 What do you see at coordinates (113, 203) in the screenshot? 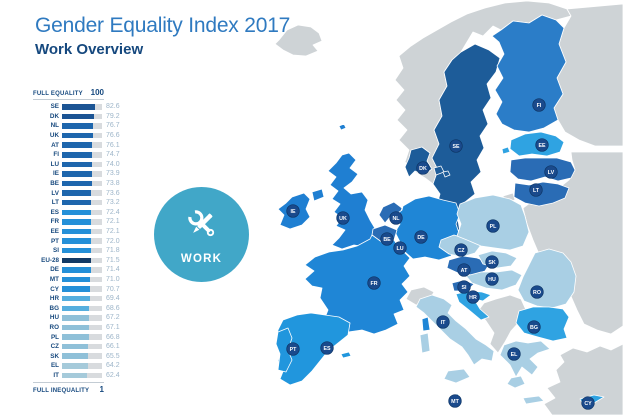
I see `score-value: 73.2` at bounding box center [113, 203].